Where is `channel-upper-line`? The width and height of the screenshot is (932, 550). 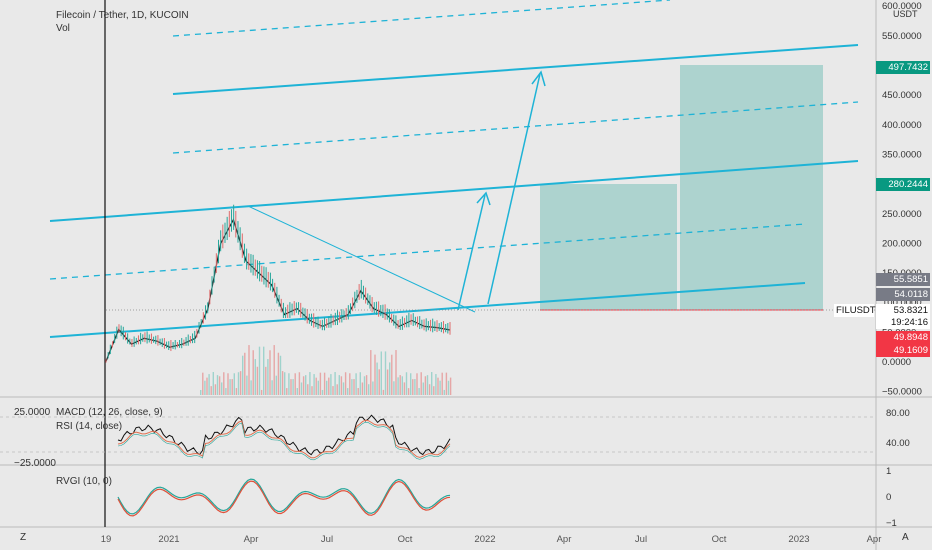 channel-upper-line is located at coordinates (515, 69).